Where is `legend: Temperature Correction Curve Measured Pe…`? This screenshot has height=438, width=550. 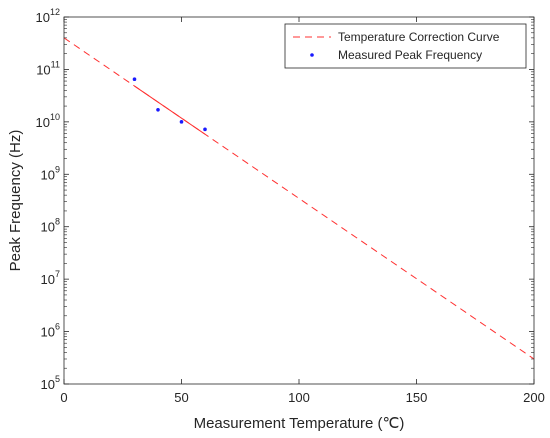
legend: Temperature Correction Curve Measured Pe… is located at coordinates (405, 46).